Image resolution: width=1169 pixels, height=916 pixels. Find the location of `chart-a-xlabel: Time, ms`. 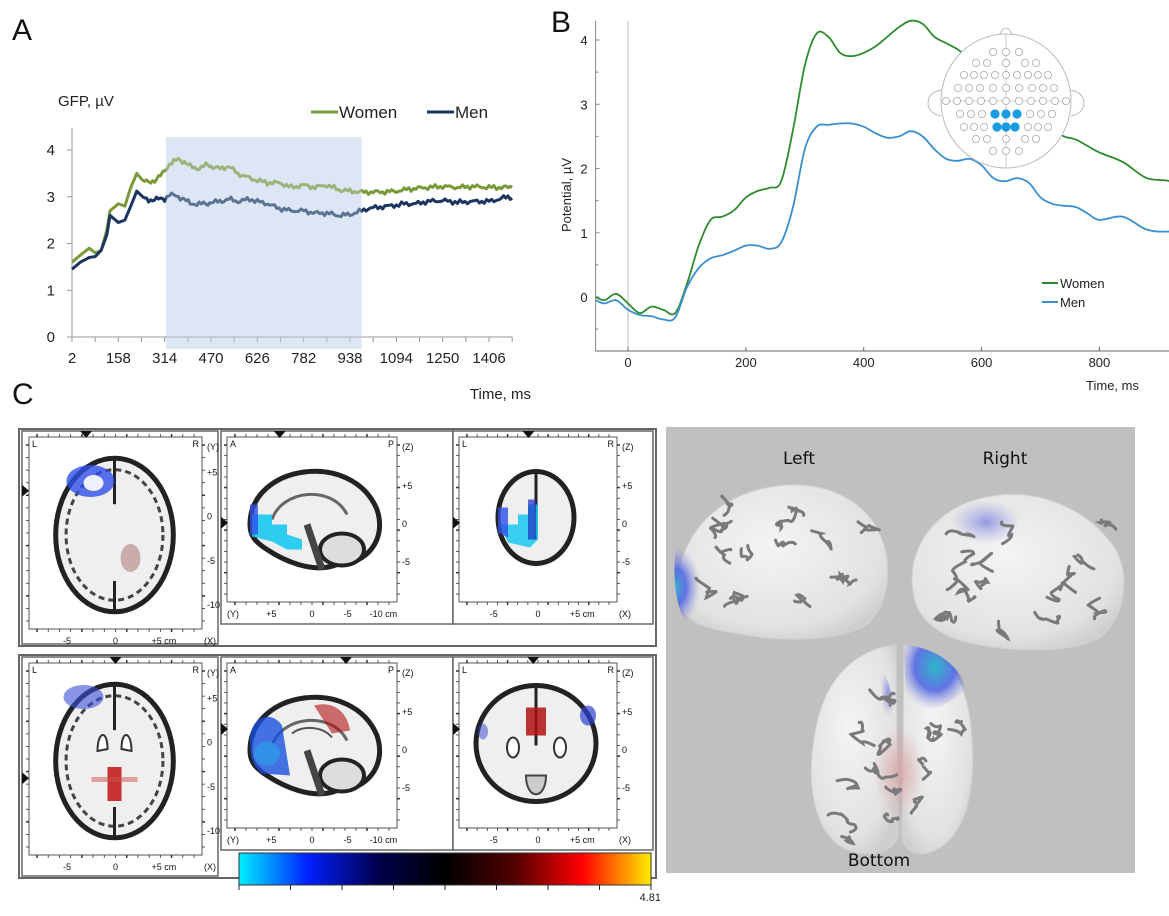

chart-a-xlabel: Time, ms is located at coordinates (500, 394).